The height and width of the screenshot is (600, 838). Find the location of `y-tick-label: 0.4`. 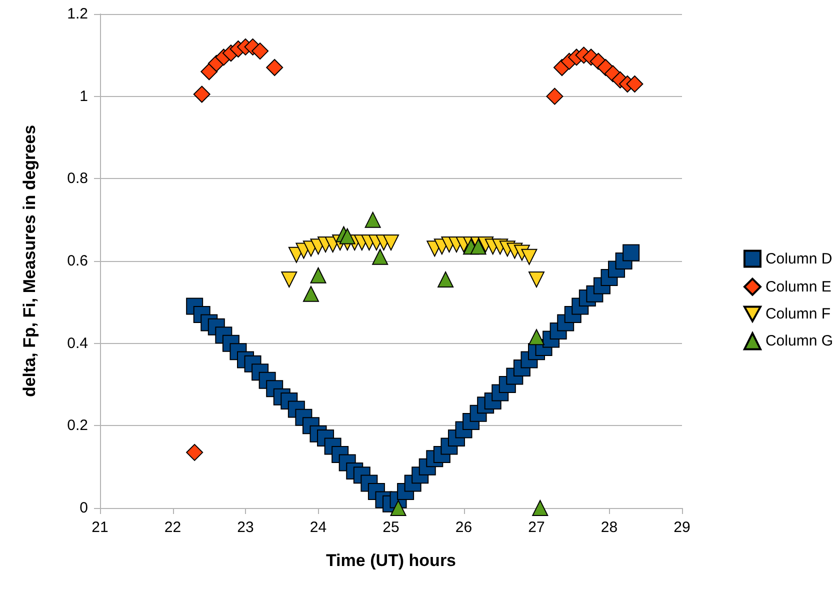

y-tick-label: 0.4 is located at coordinates (77, 343).